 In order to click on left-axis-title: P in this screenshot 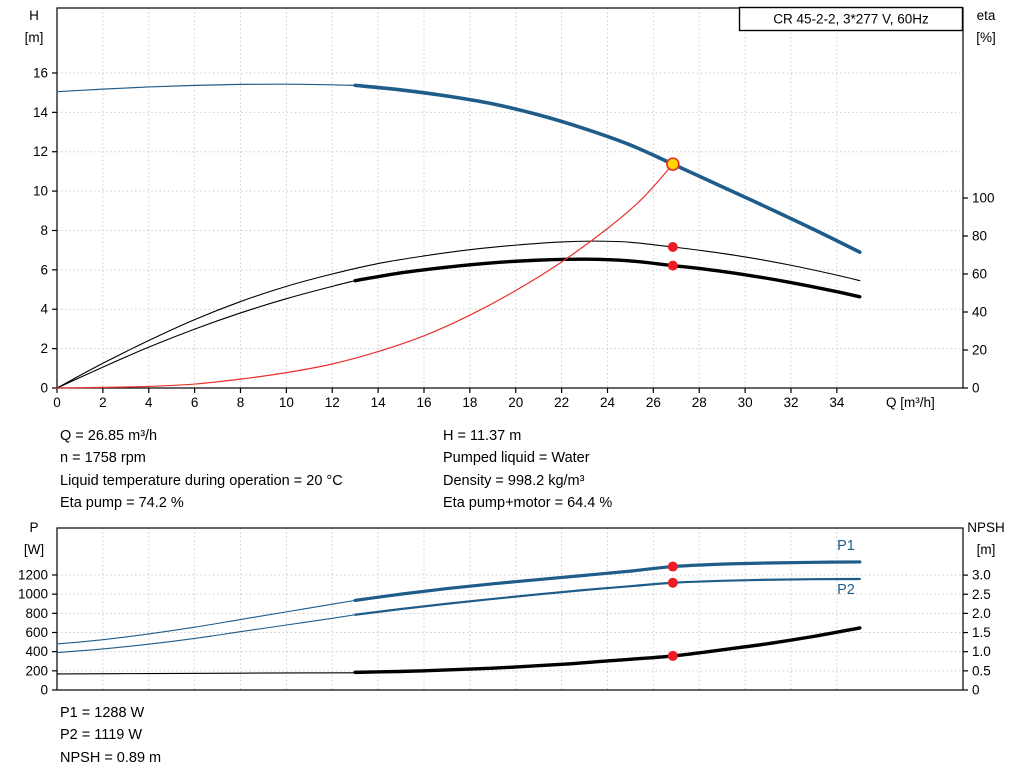, I will do `click(33, 527)`.